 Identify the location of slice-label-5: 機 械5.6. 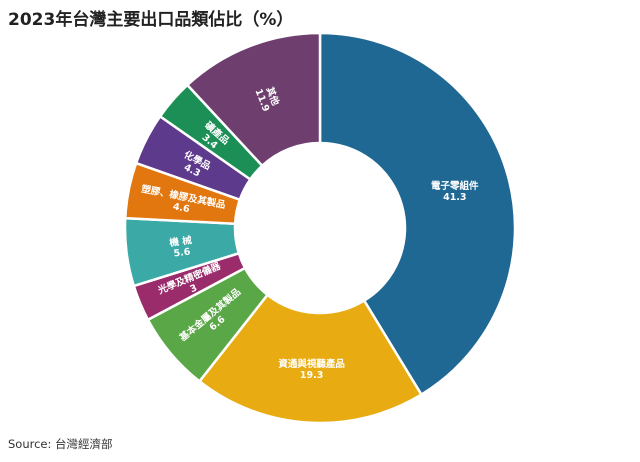
(181, 246).